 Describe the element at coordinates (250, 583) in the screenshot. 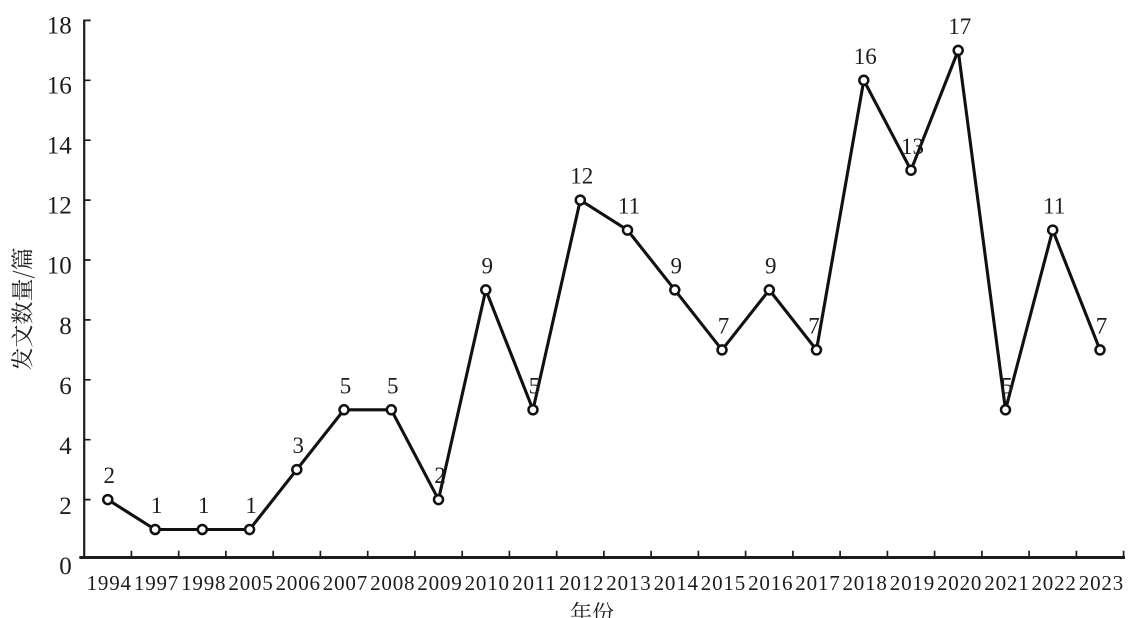

I see `svg-text: 2005` at that location.